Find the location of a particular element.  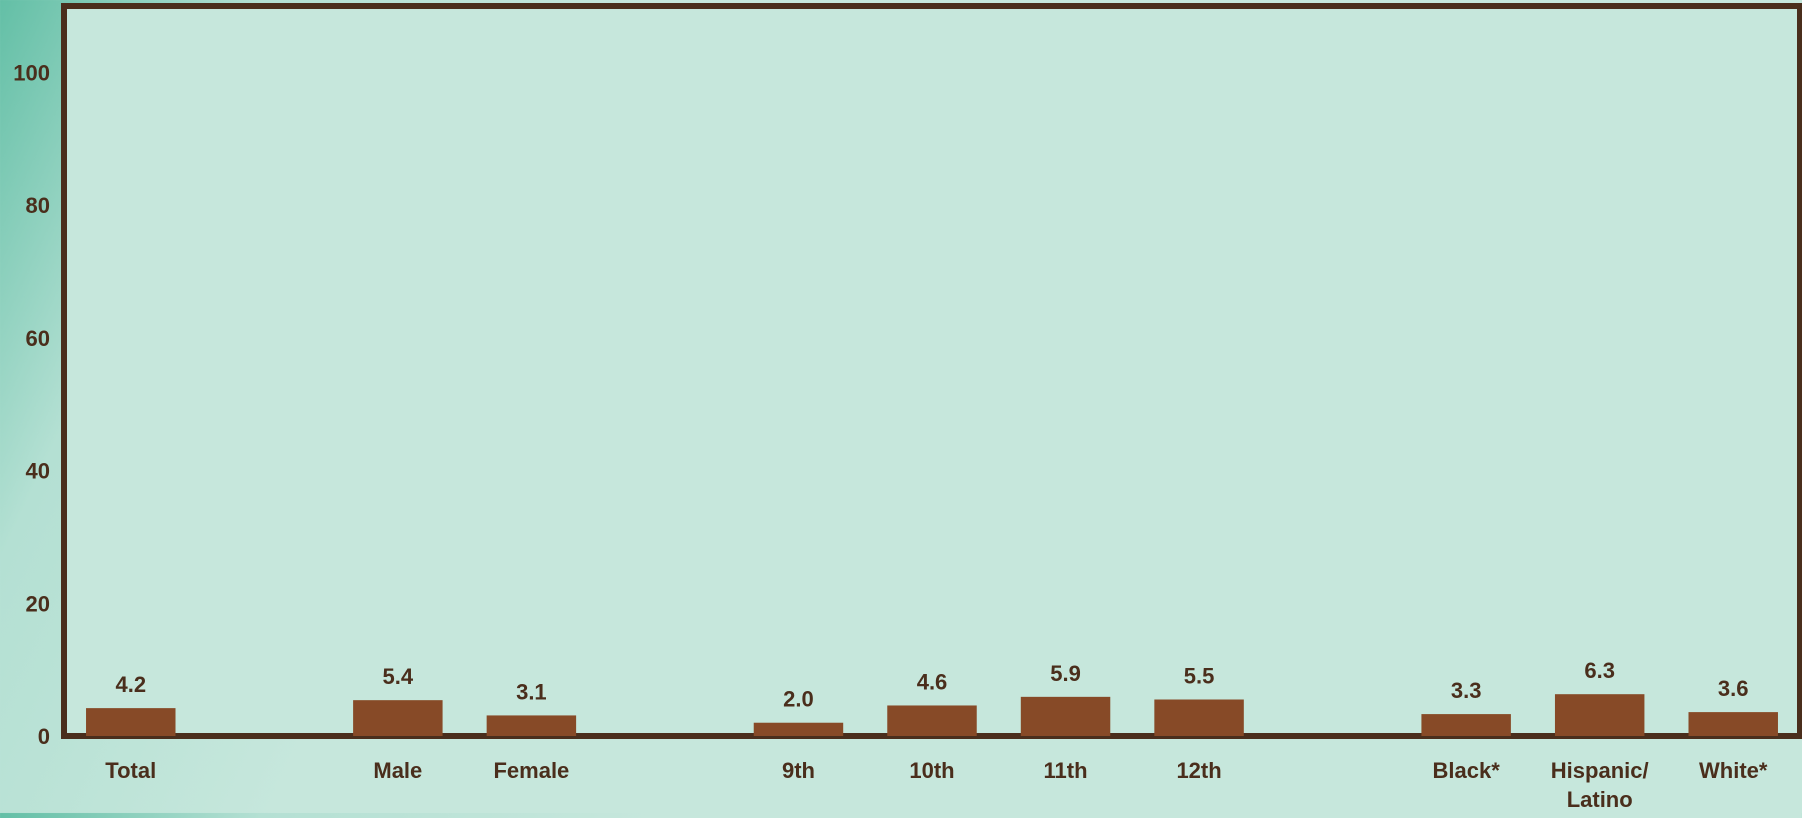

x-tick-label-line: Female is located at coordinates (531, 770).